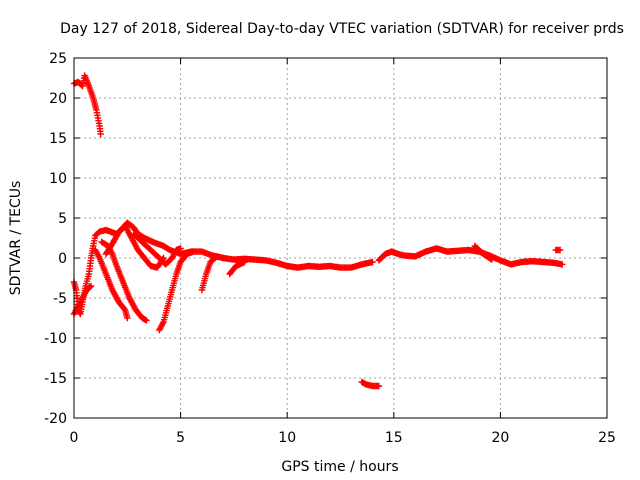 This screenshot has height=480, width=640. Describe the element at coordinates (16, 238) in the screenshot. I see `y-axis-label: SDTVAR / TECUs` at that location.